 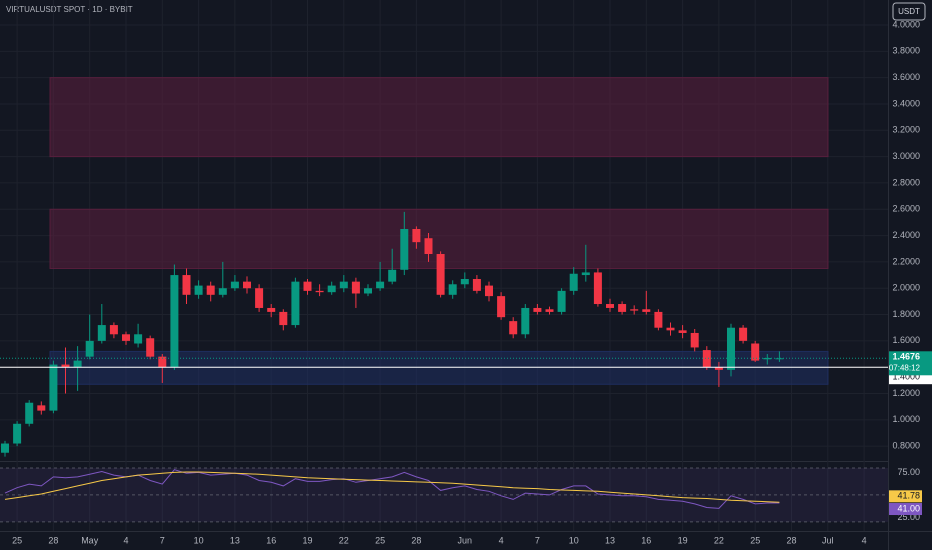 I want to click on y-tick-label: 0.8000, so click(x=906, y=446).